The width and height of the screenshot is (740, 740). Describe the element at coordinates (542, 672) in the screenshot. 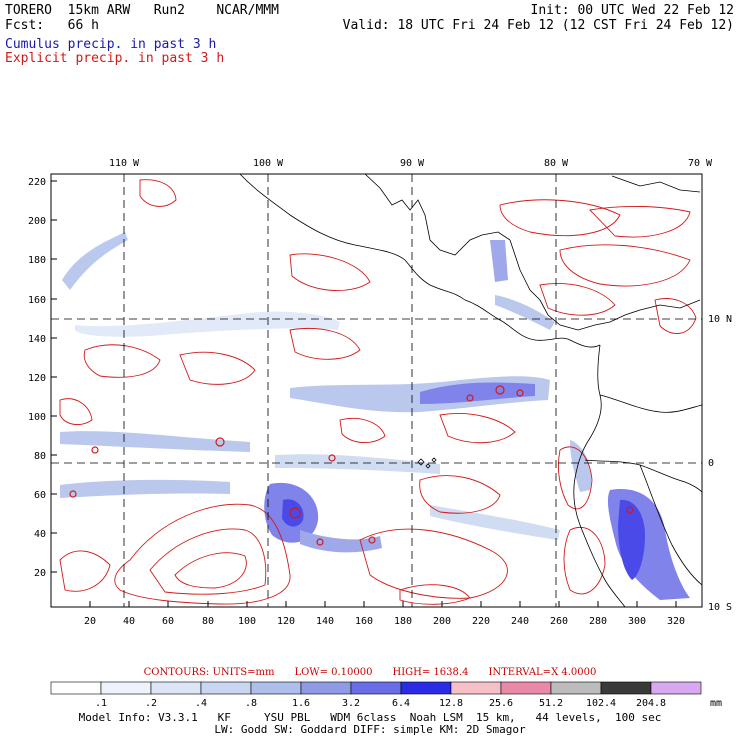

I see `contour-interval: INTERVAL=X 4.0000` at that location.